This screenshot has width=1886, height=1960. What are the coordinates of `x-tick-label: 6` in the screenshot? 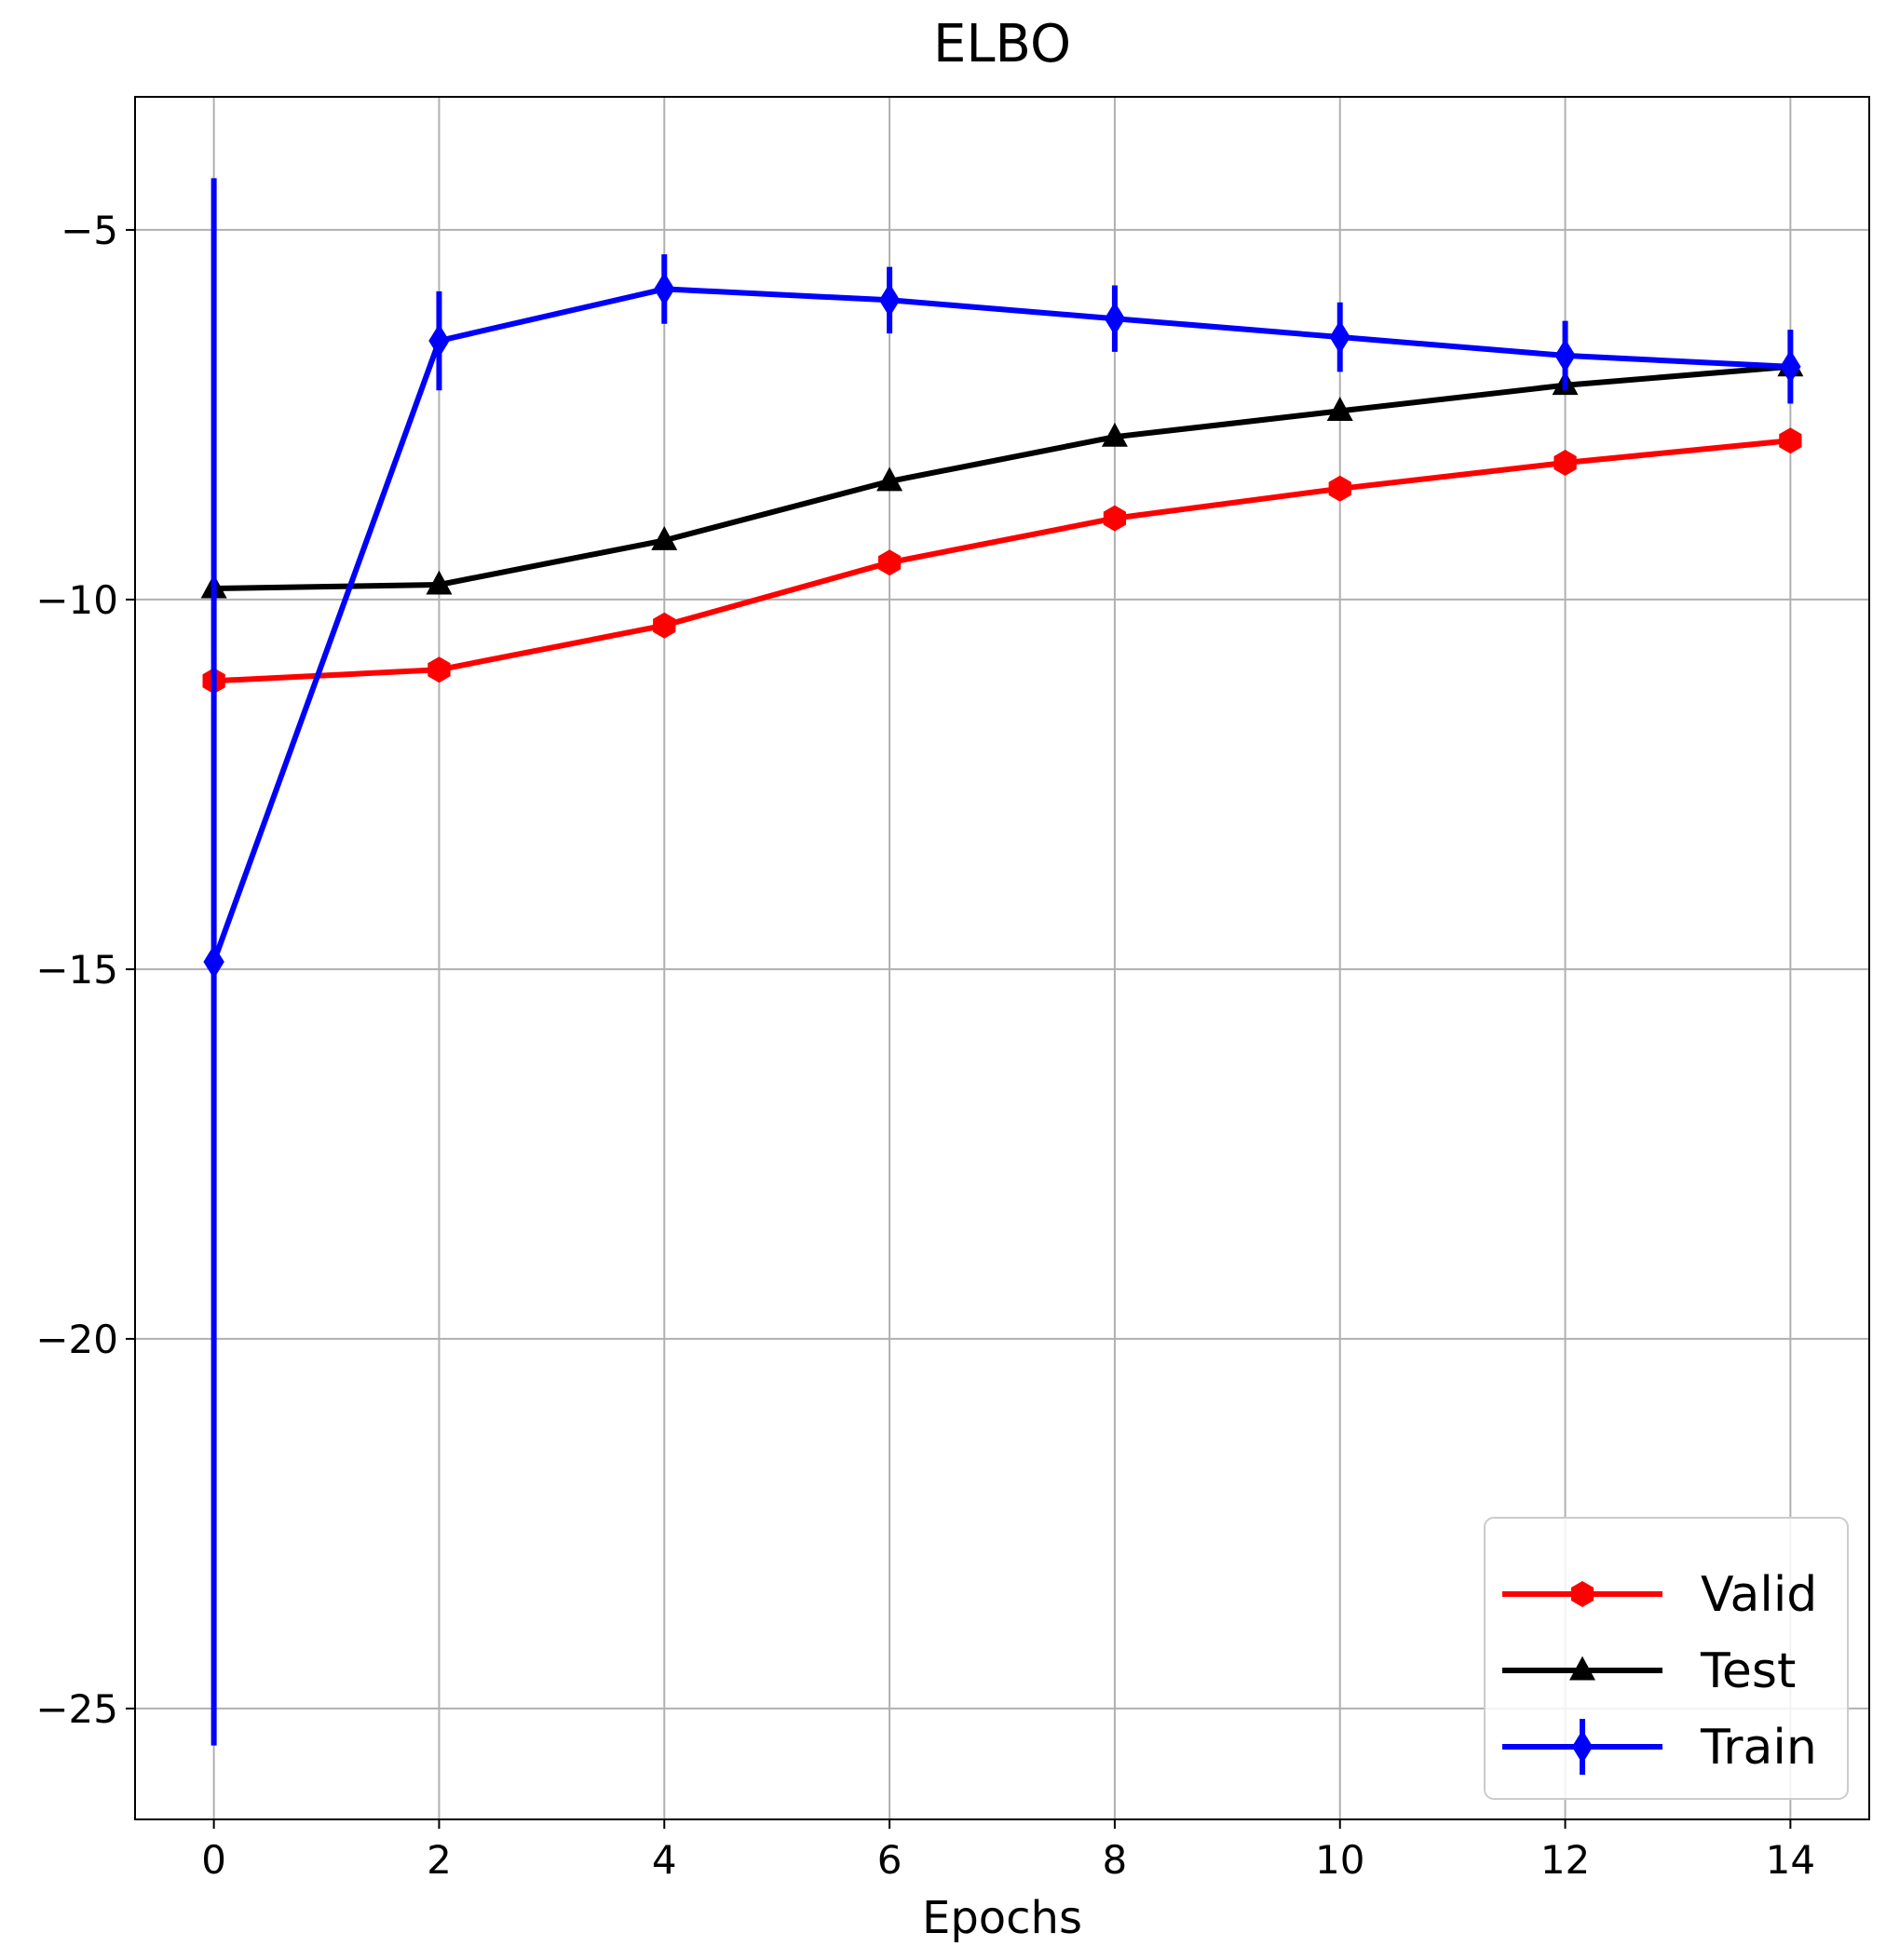 It's located at (889, 1860).